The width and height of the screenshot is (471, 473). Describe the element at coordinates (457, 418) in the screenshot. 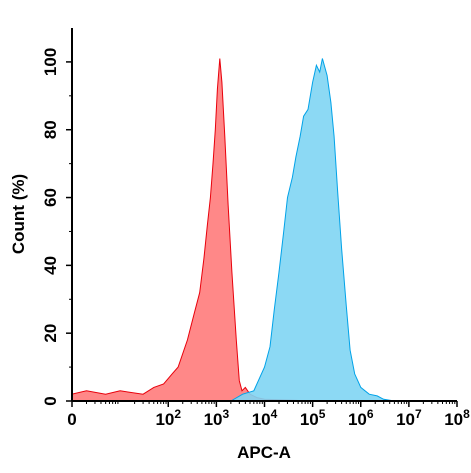

I see `x-tick-label: 10⁸` at that location.